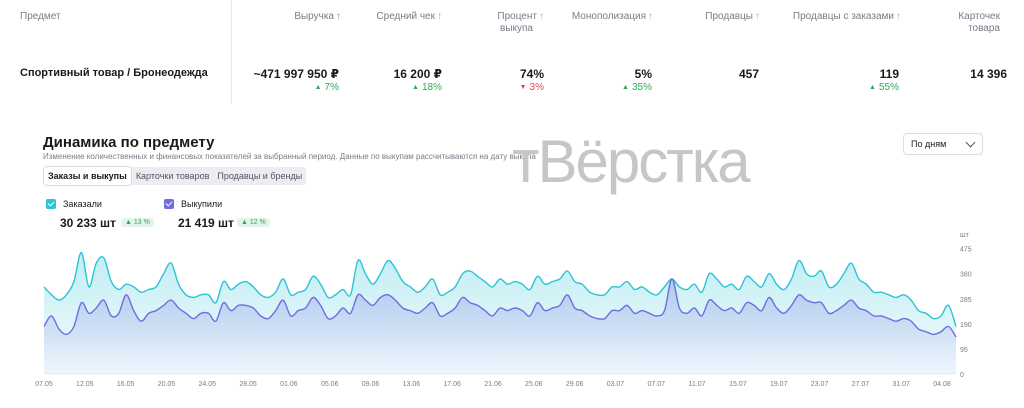  I want to click on x-tick-label: 23.07, so click(820, 384).